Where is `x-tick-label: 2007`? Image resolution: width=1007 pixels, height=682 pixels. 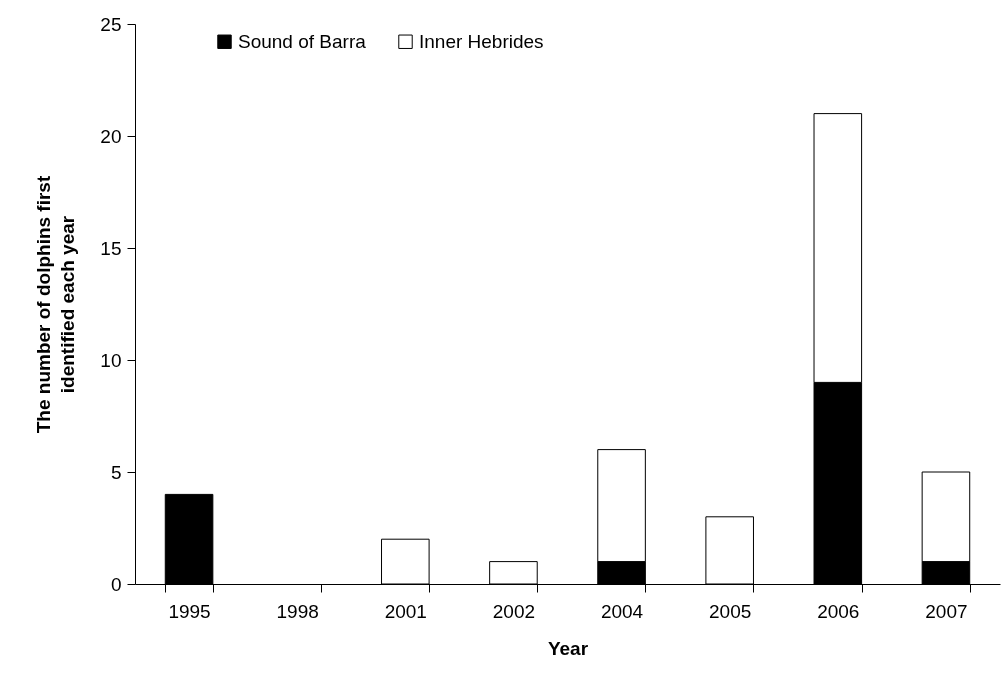
x-tick-label: 2007 is located at coordinates (946, 611).